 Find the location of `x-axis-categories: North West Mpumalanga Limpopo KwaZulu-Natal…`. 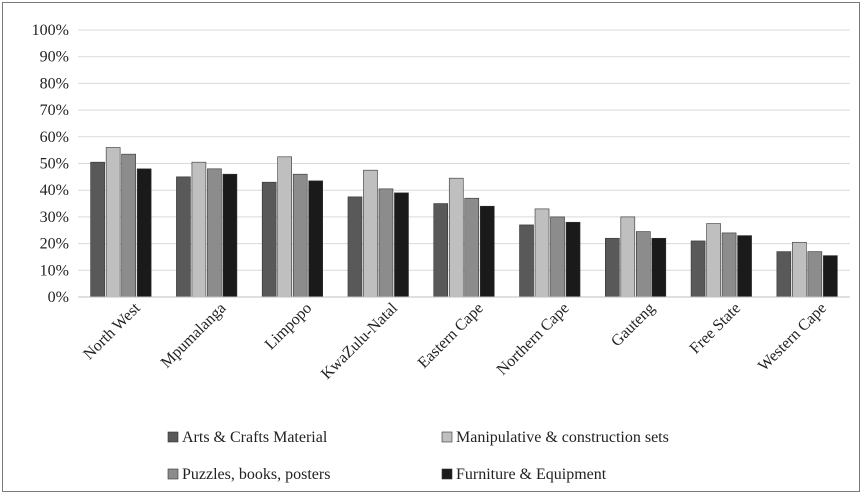

x-axis-categories: North West Mpumalanga Limpopo KwaZulu-Natal… is located at coordinates (455, 340).